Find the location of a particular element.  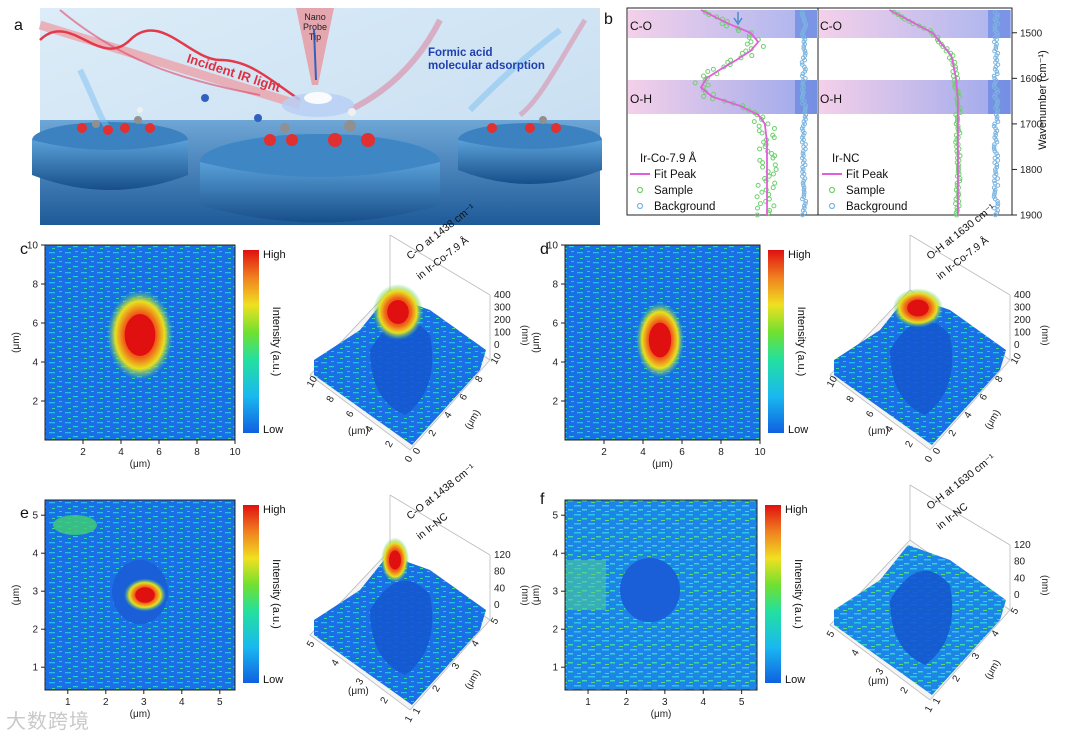

x3d-tick-label: 10 is located at coordinates (832, 382).